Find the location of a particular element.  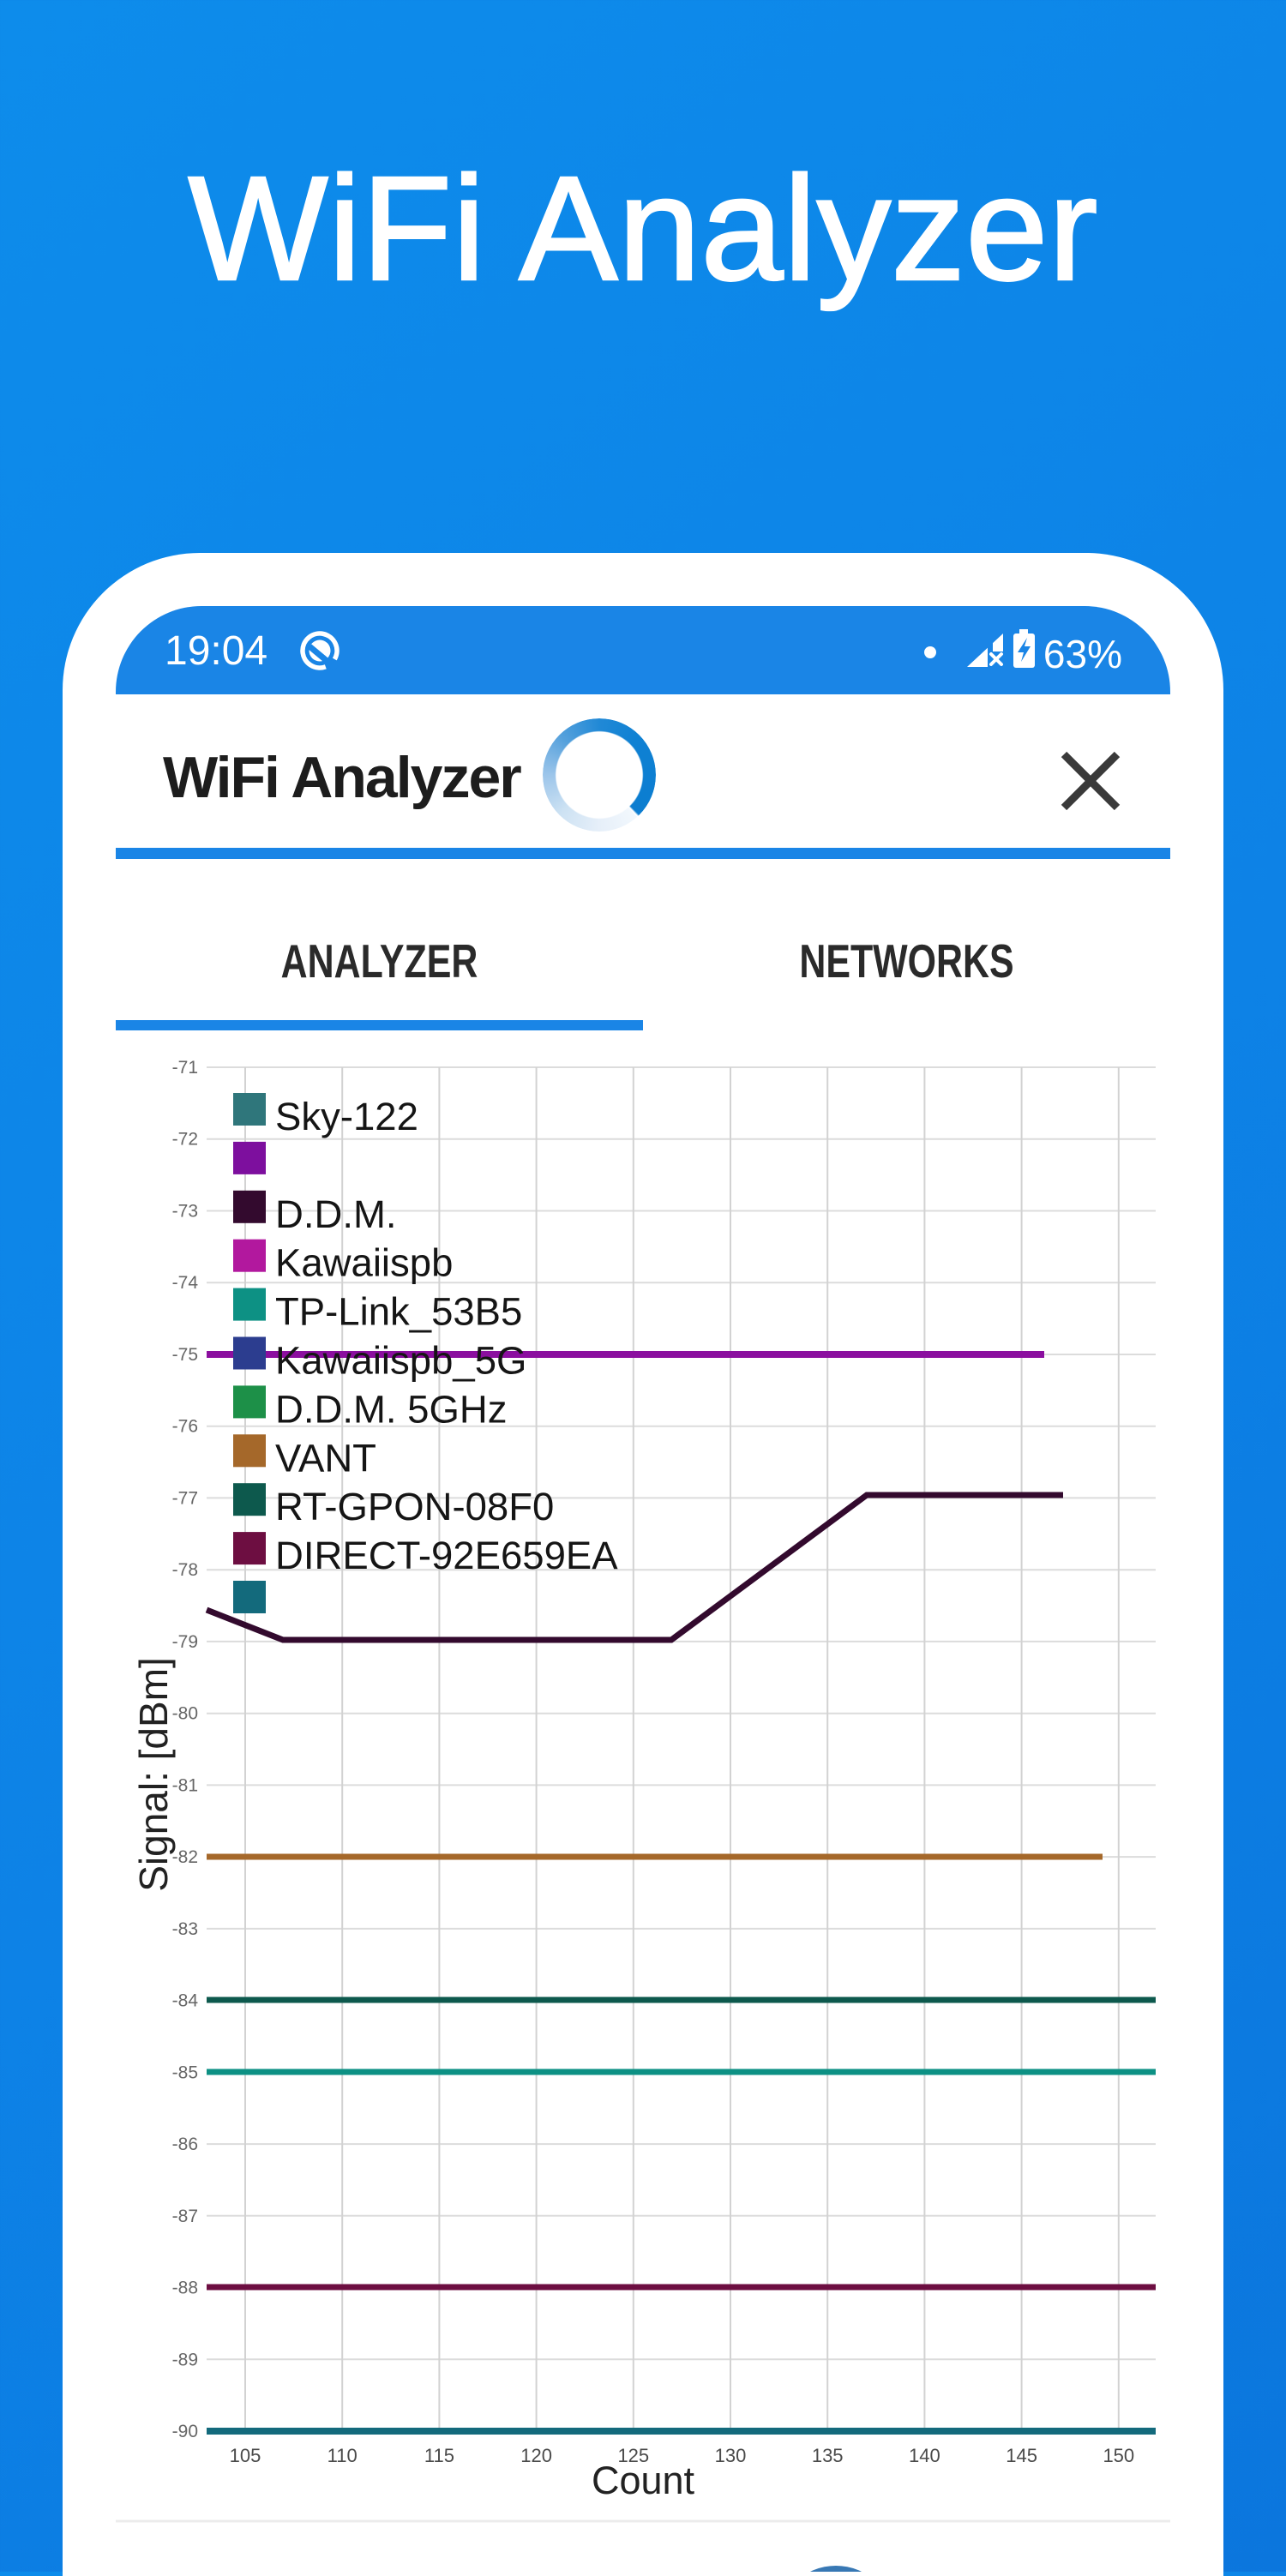

svg-text: -89 is located at coordinates (185, 2359).